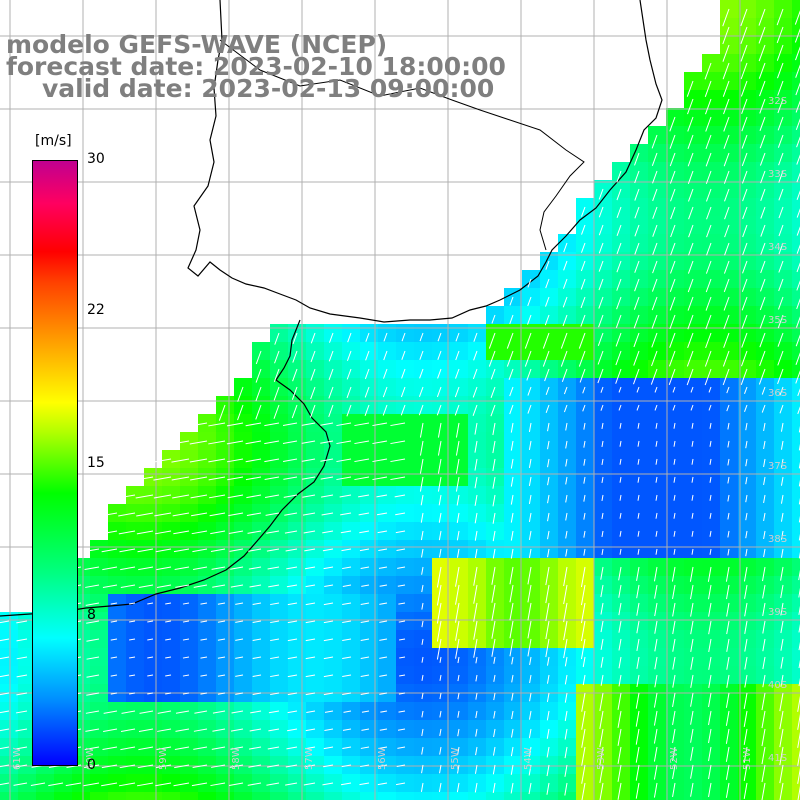 The width and height of the screenshot is (800, 800). Describe the element at coordinates (382, 758) in the screenshot. I see `longitude-labels: 61W 60W 59W 58W 57W 56W 55W 54W 53W 52W 51W` at that location.